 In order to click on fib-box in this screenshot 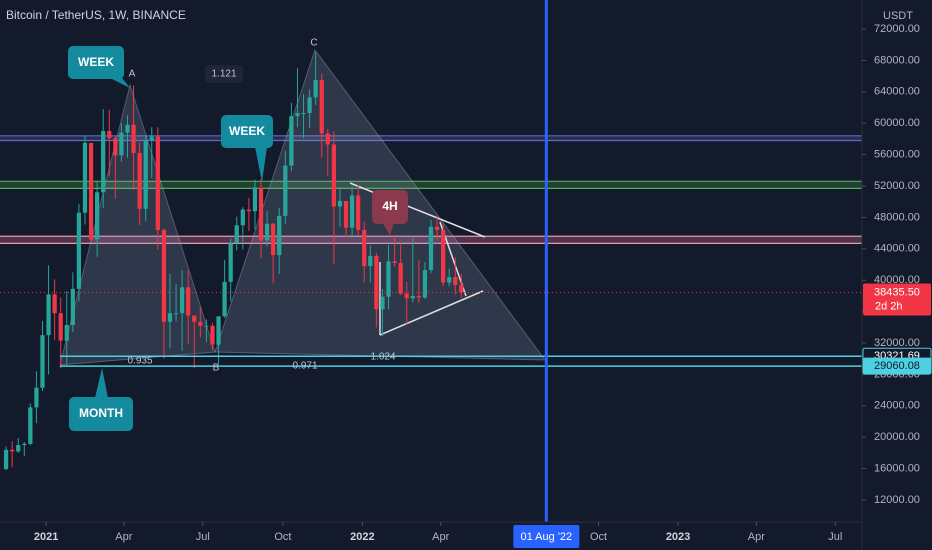, I will do `click(224, 74)`.